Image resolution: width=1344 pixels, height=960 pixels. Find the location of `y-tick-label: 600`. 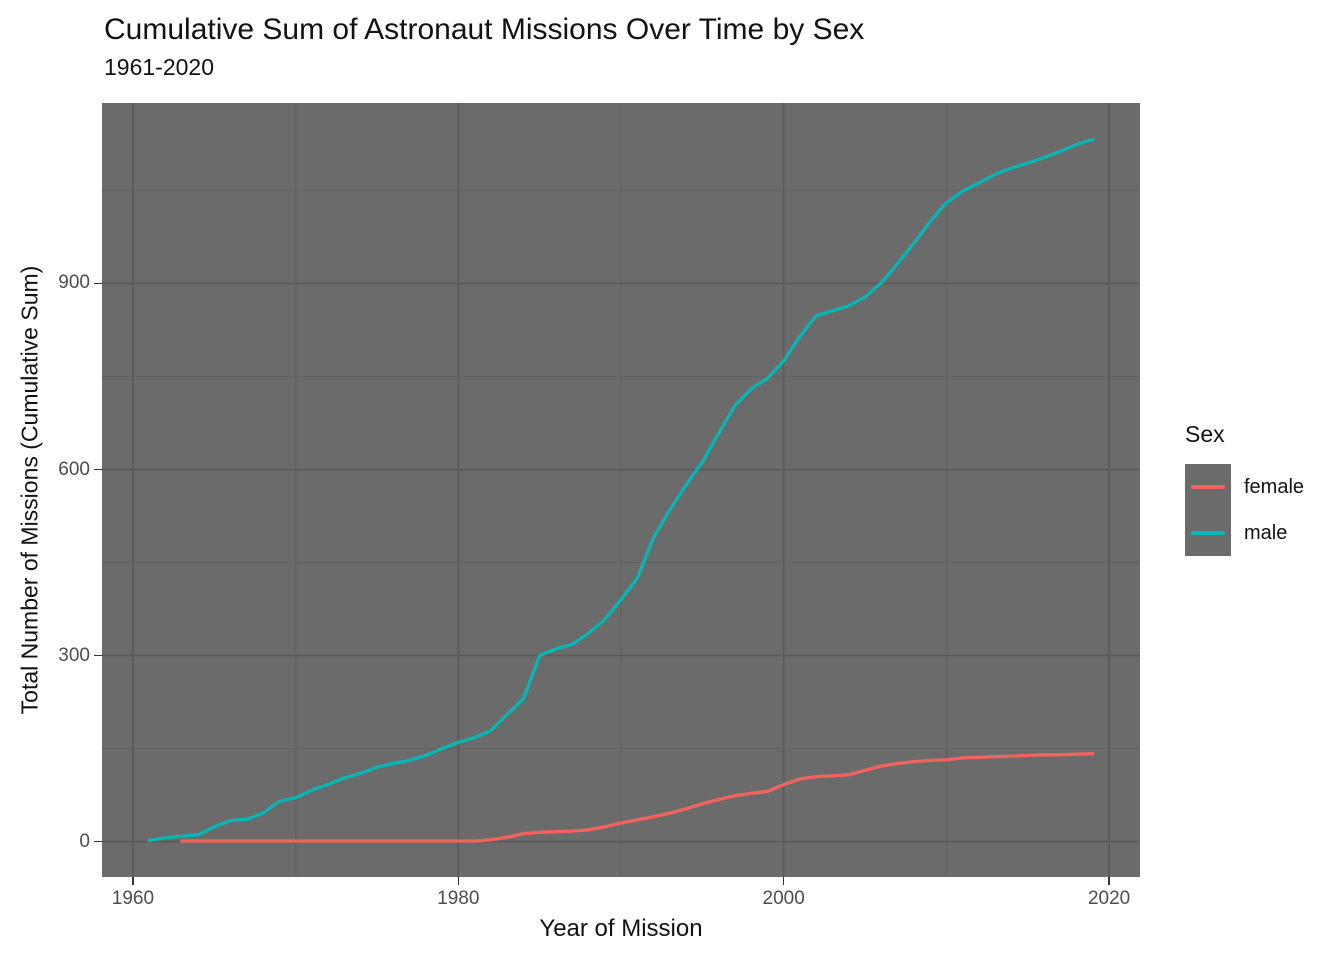

y-tick-label: 600 is located at coordinates (74, 469).